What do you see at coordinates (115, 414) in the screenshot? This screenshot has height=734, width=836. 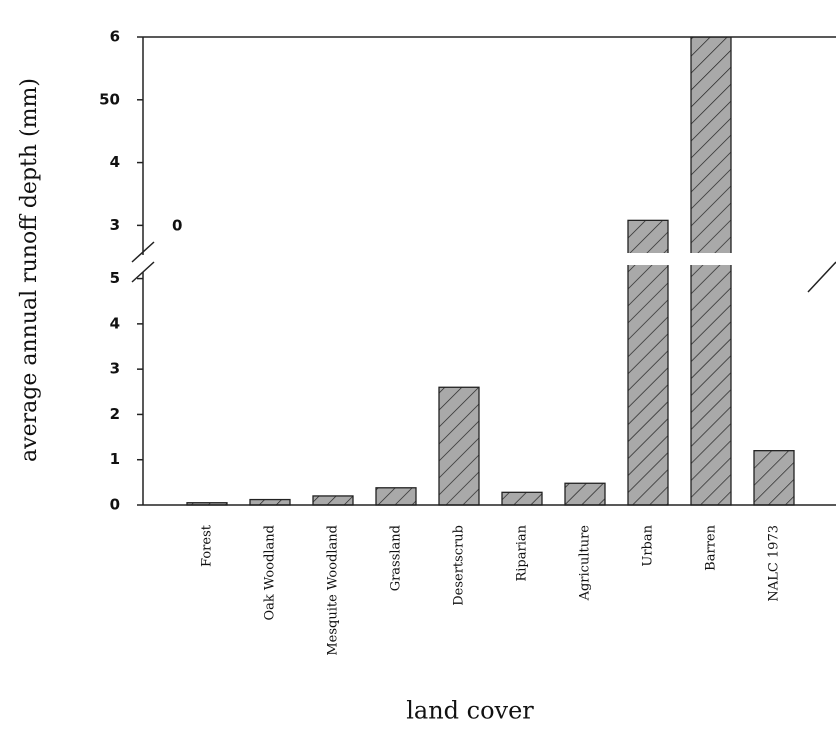 I see `y-tick-label: 2` at bounding box center [115, 414].